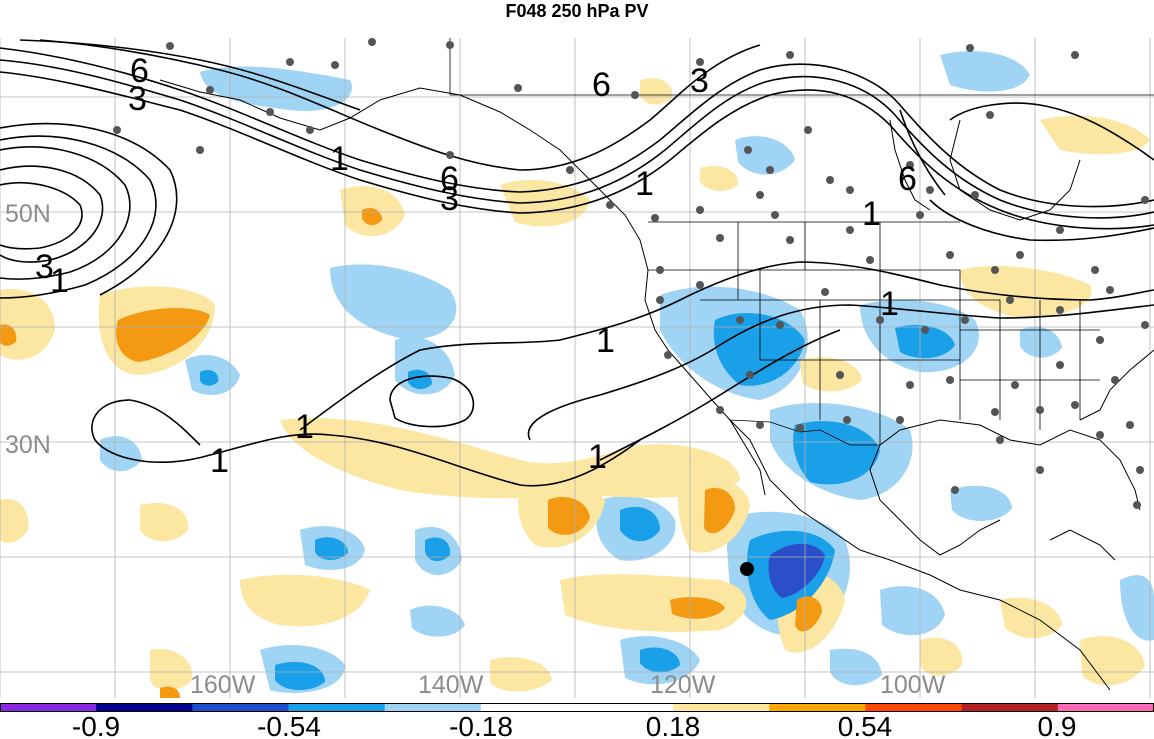 The height and width of the screenshot is (739, 1154). I want to click on colorbar-swatches, so click(577, 707).